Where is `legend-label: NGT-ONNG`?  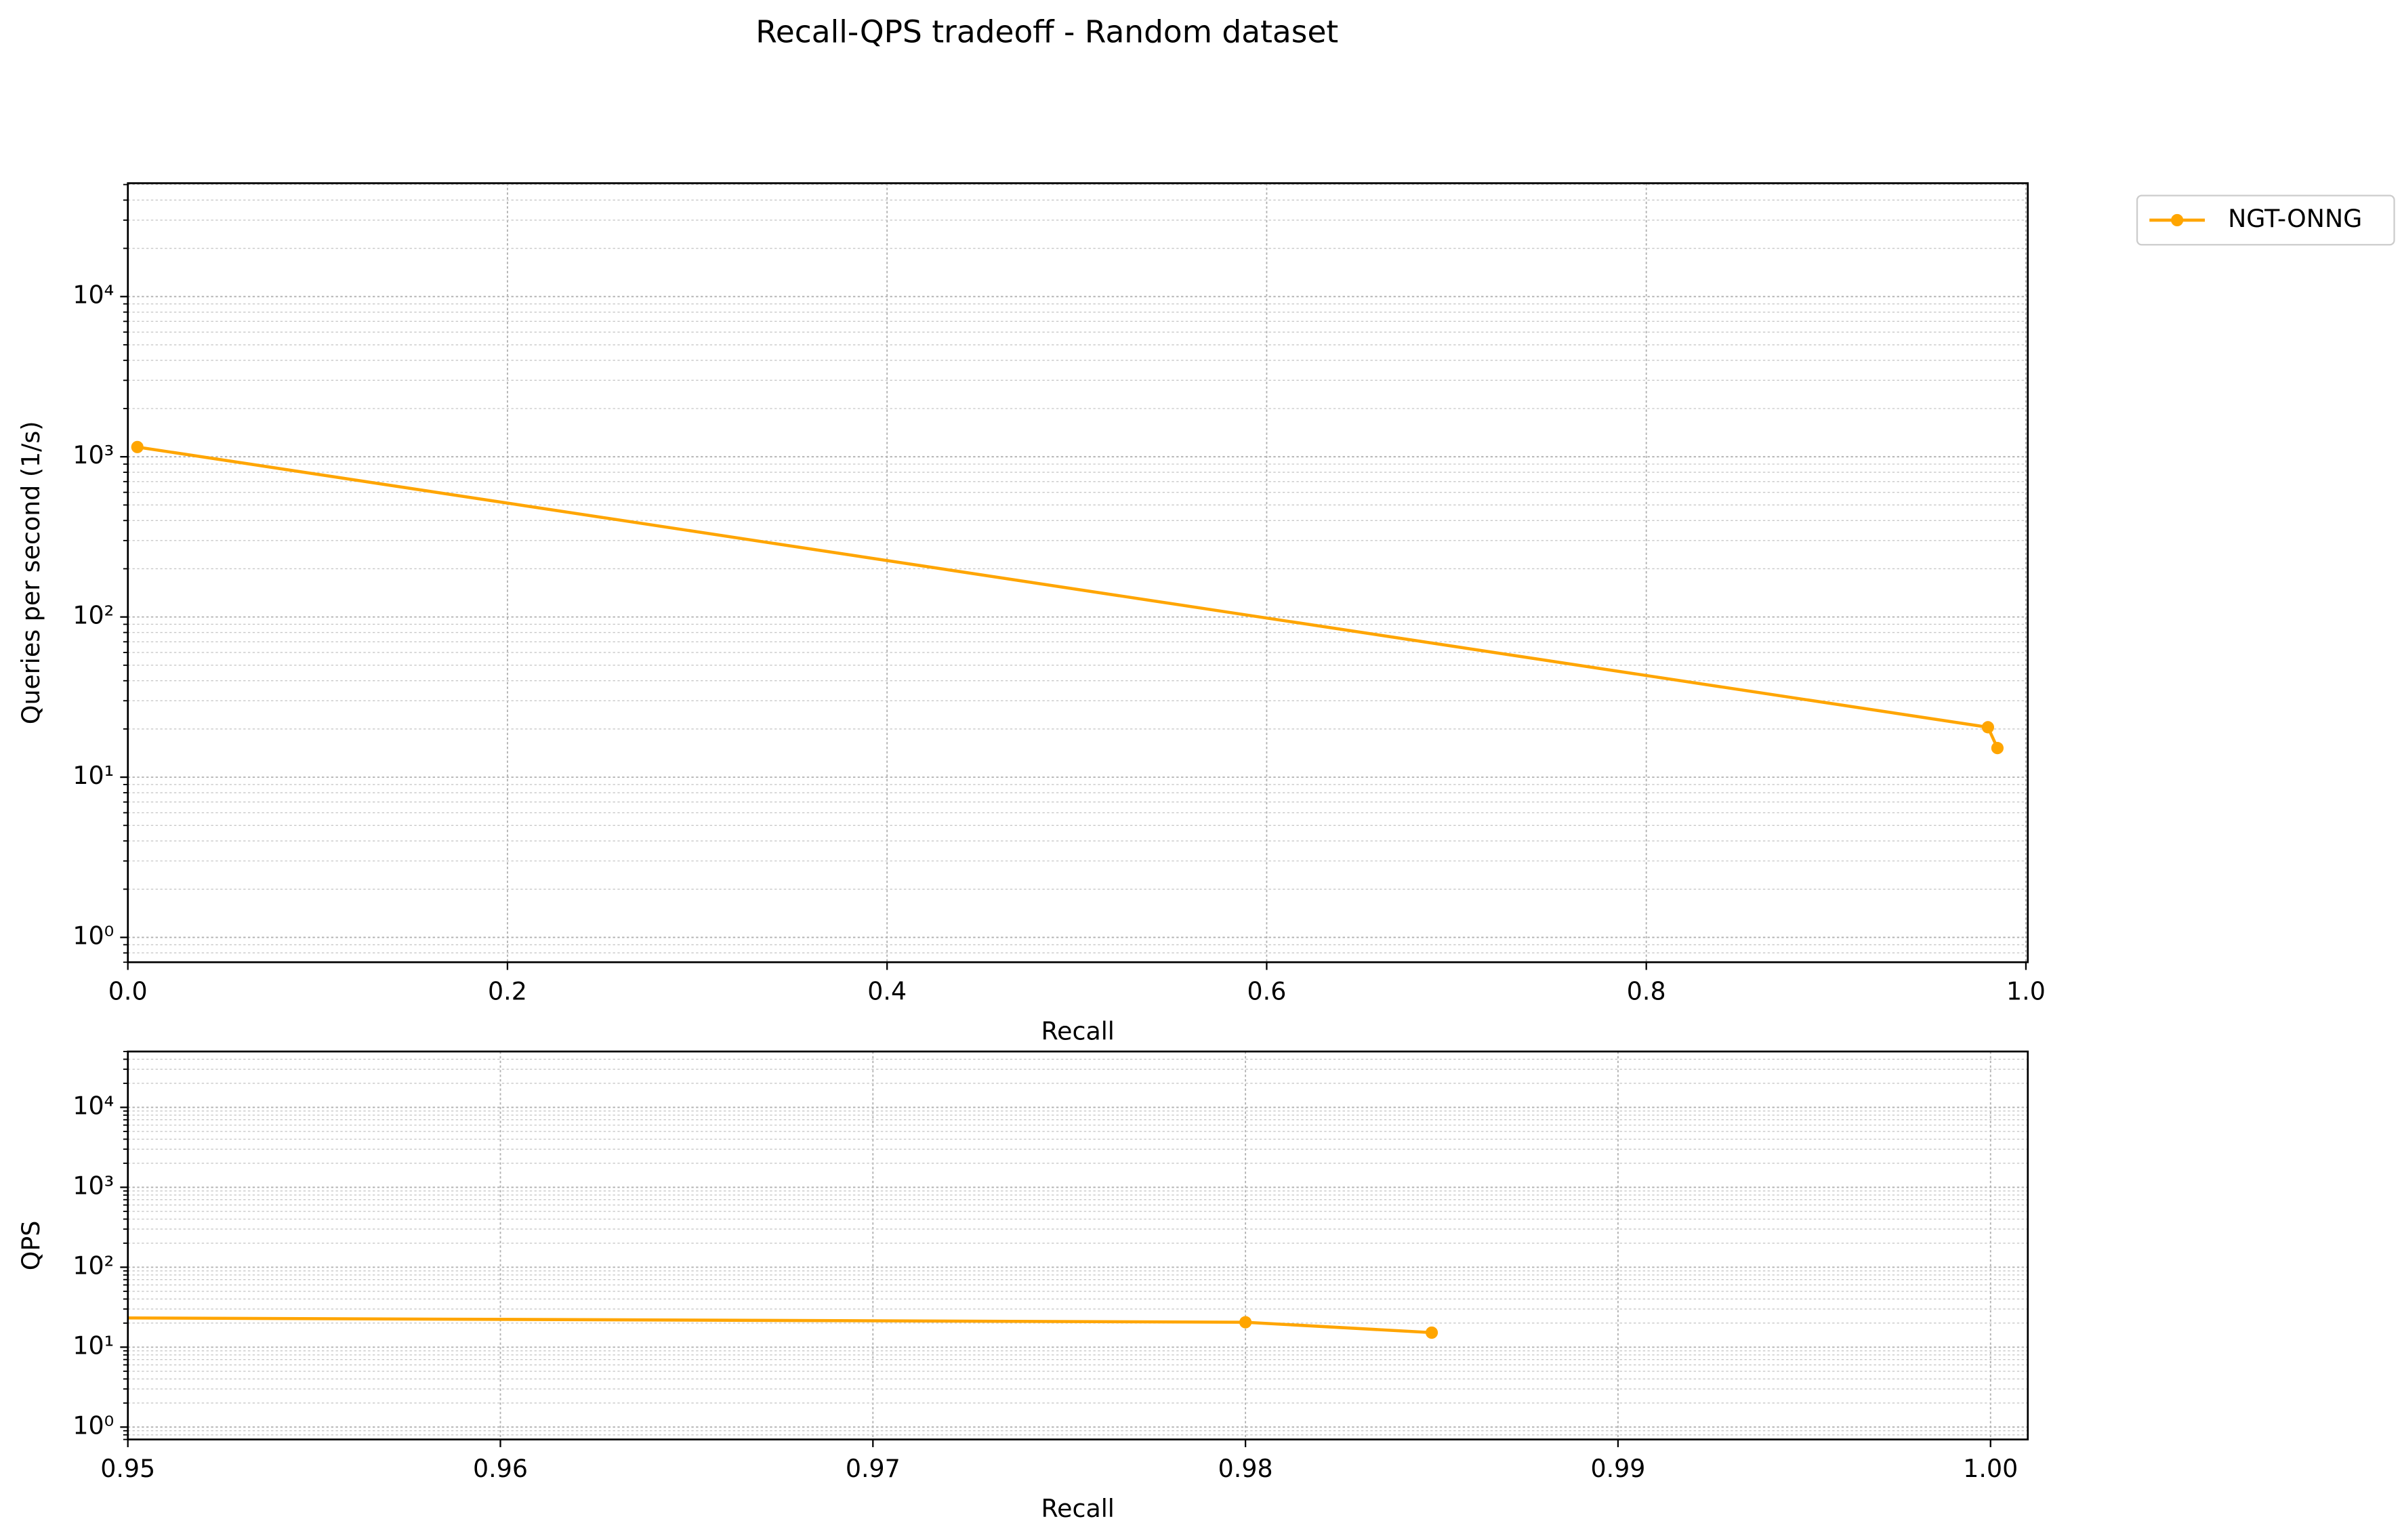
legend-label: NGT-ONNG is located at coordinates (2295, 219).